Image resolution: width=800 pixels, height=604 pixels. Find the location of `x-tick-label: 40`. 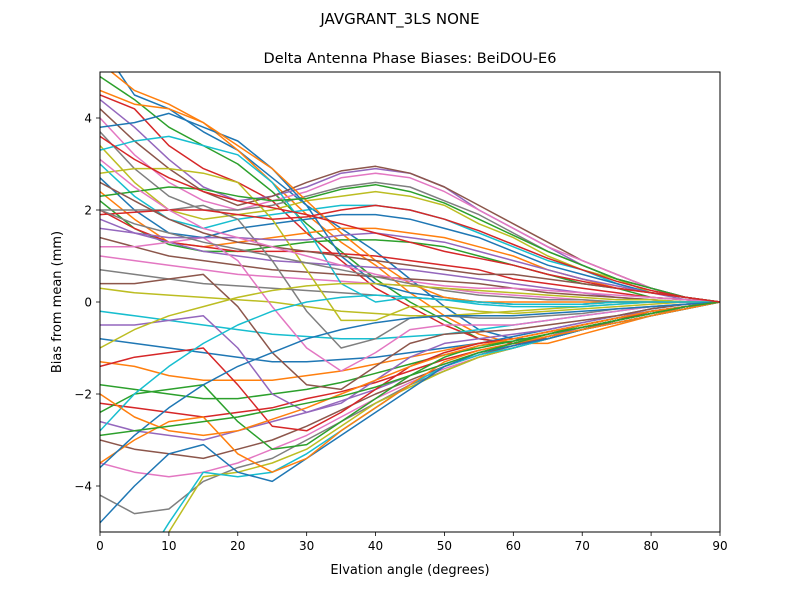

x-tick-label: 40 is located at coordinates (375, 546).